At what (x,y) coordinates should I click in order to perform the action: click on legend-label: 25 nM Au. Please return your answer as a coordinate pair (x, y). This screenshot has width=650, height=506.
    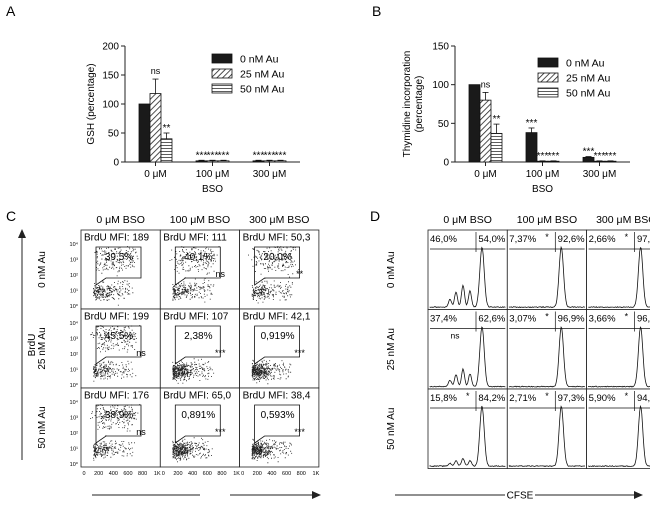
    Looking at the image, I should click on (588, 79).